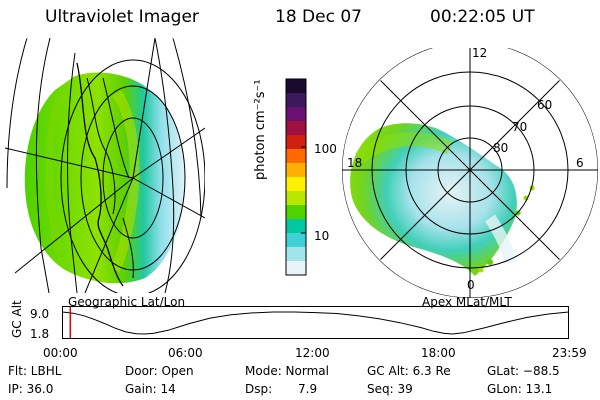 The height and width of the screenshot is (400, 600). Describe the element at coordinates (545, 105) in the screenshot. I see `mlat-label-60: 60` at that location.